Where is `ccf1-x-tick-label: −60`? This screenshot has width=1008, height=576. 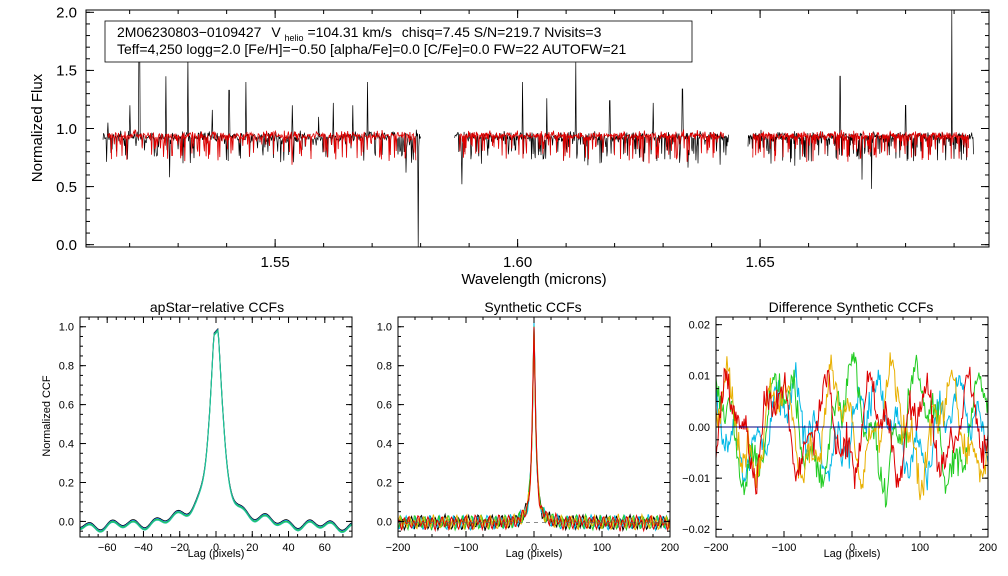 ccf1-x-tick-label: −60 is located at coordinates (107, 548).